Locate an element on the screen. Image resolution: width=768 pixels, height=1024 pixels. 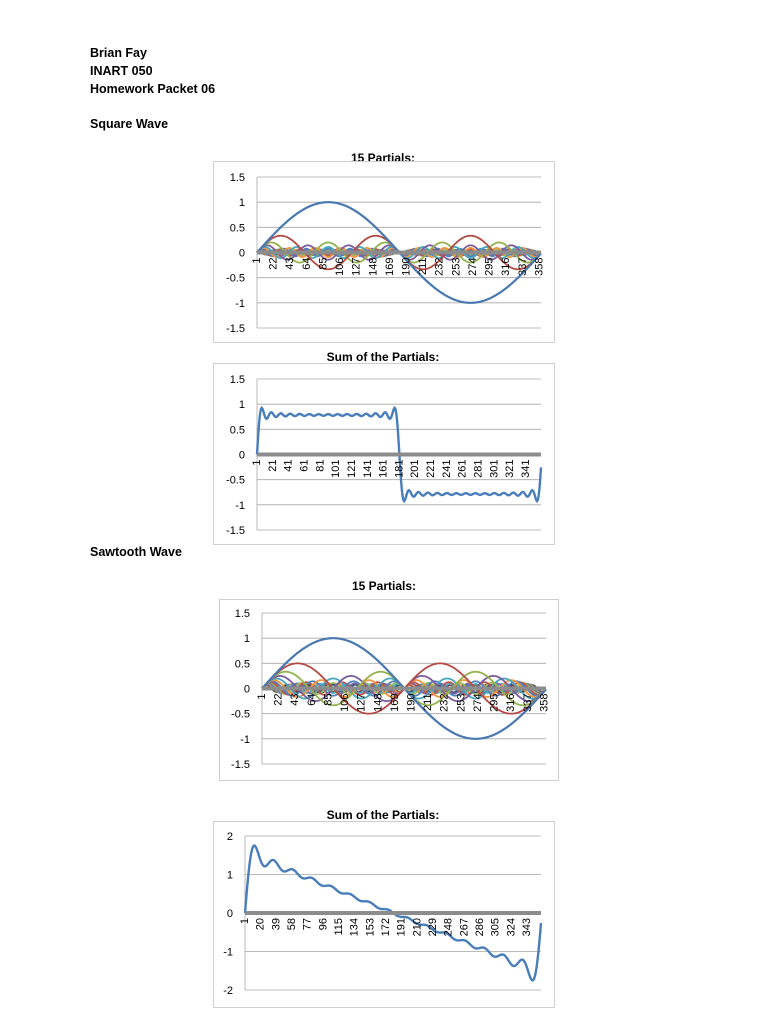
series-line-sum is located at coordinates (399, 454).